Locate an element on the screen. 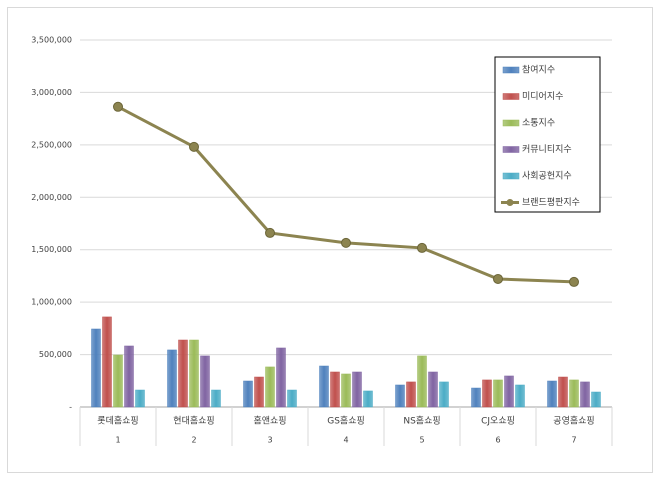  y-tick-label: 2,500,000 is located at coordinates (51, 144).